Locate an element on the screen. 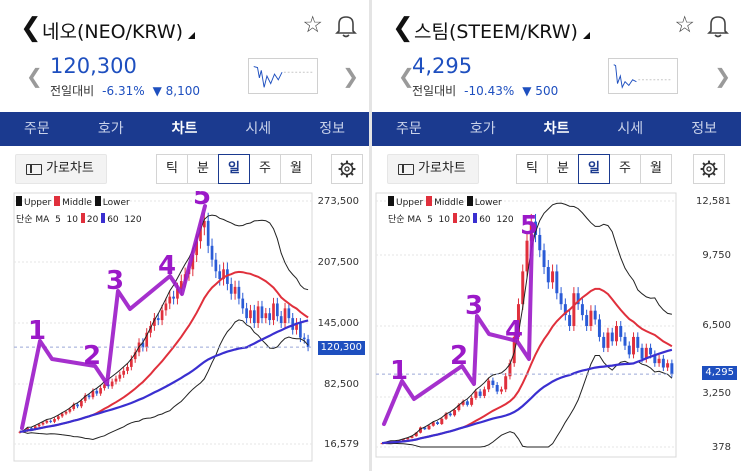 The width and height of the screenshot is (741, 471). y-axis-label: 12,581 is located at coordinates (713, 201).